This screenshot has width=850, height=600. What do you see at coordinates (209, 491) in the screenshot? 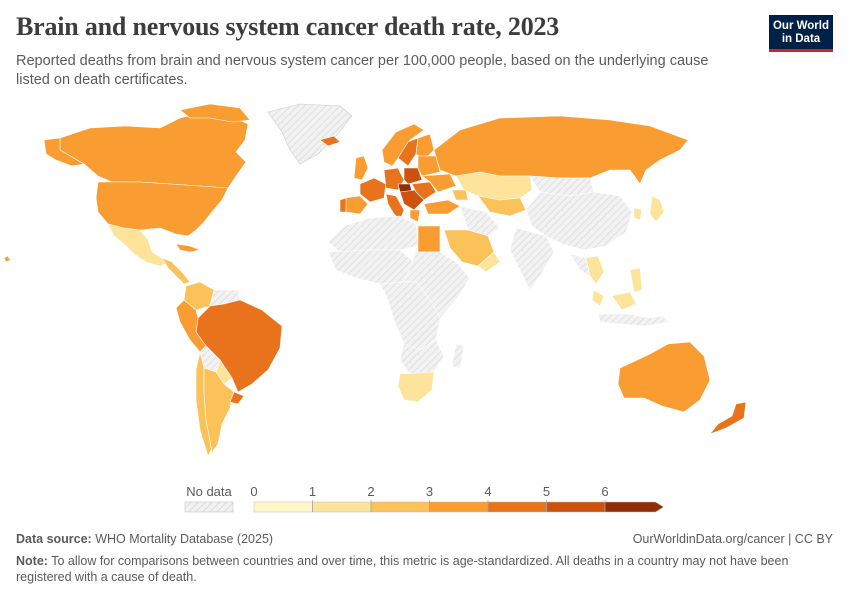
I see `legend-no-data-label: No data` at bounding box center [209, 491].